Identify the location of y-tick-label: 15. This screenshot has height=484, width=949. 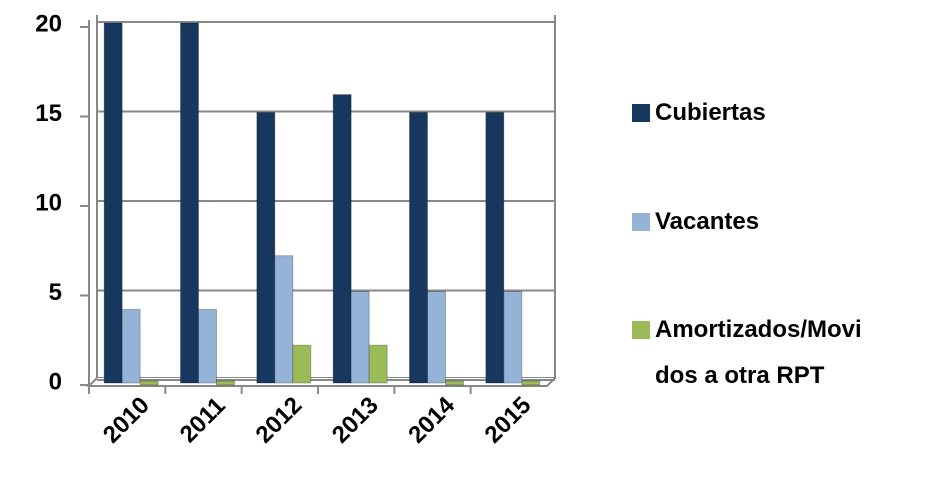
(48, 113).